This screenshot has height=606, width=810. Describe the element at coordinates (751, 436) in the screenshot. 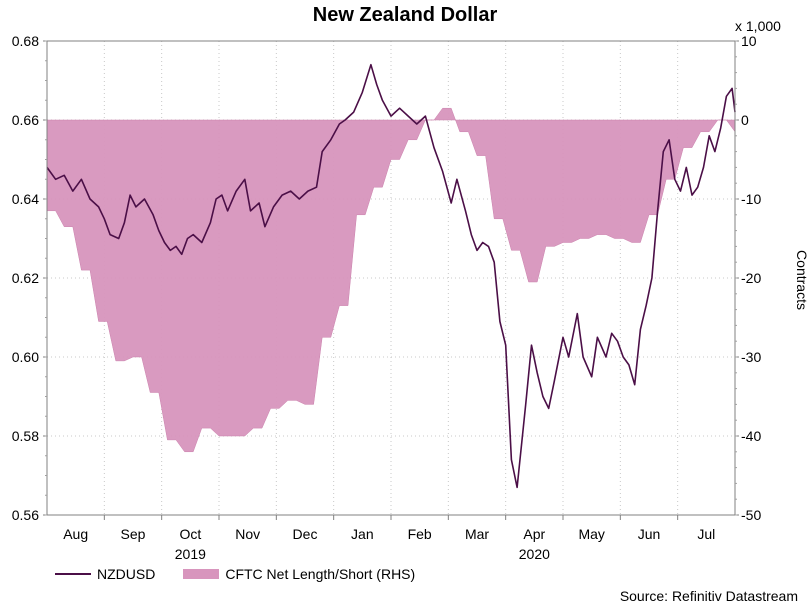

I see `right-tick-label: -40` at that location.